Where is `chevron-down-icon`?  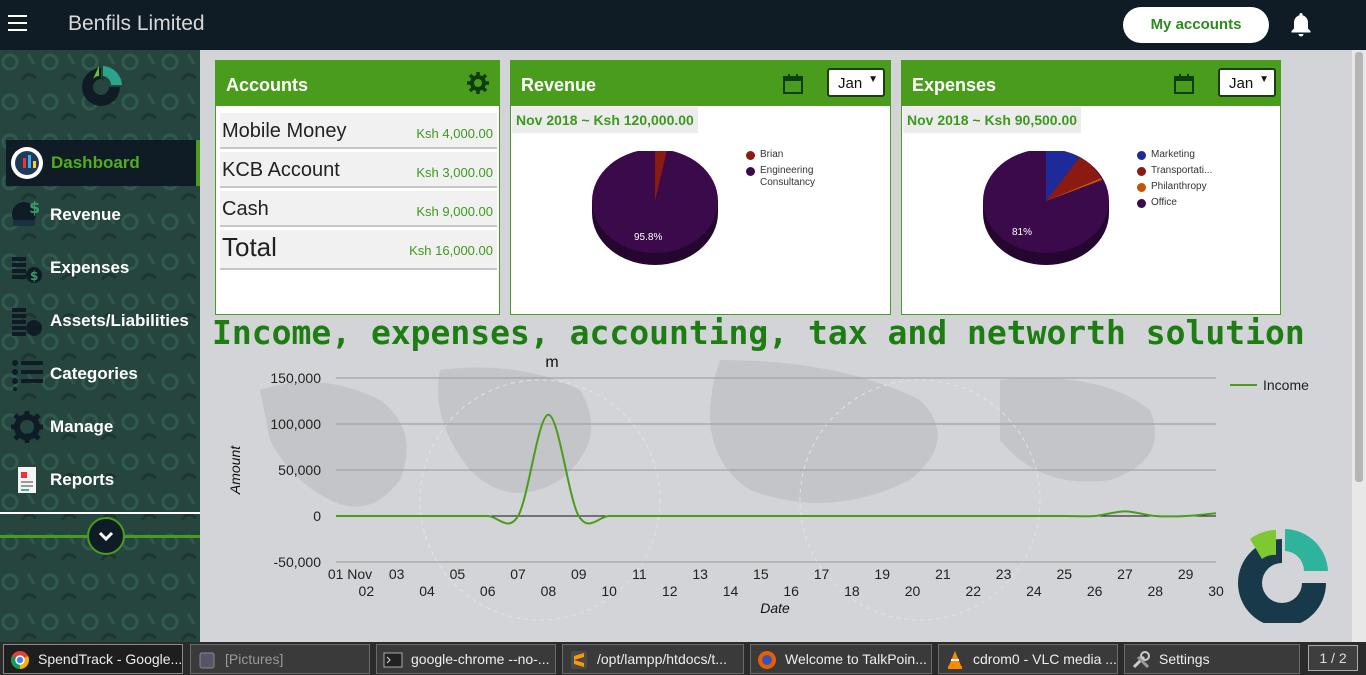 chevron-down-icon is located at coordinates (106, 536).